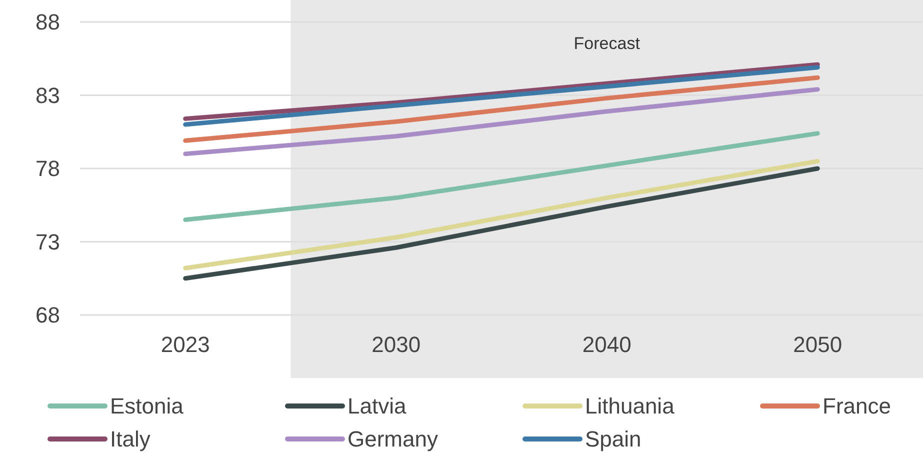 Image resolution: width=923 pixels, height=452 pixels. I want to click on y-tick-label: 88, so click(48, 22).